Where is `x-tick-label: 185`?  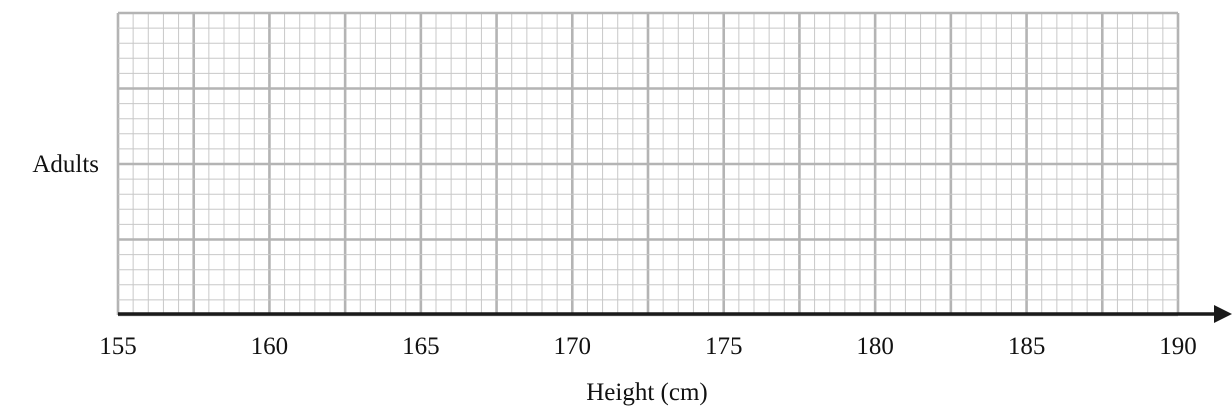
x-tick-label: 185 is located at coordinates (1027, 346).